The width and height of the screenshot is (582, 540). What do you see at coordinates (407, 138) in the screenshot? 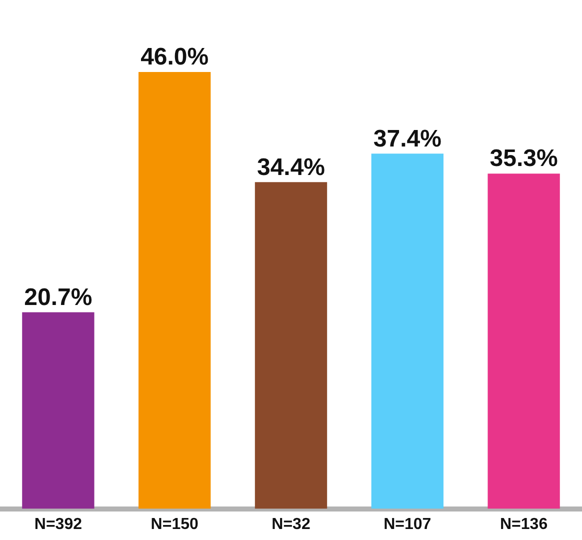
I see `data-label: 37.4%` at bounding box center [407, 138].